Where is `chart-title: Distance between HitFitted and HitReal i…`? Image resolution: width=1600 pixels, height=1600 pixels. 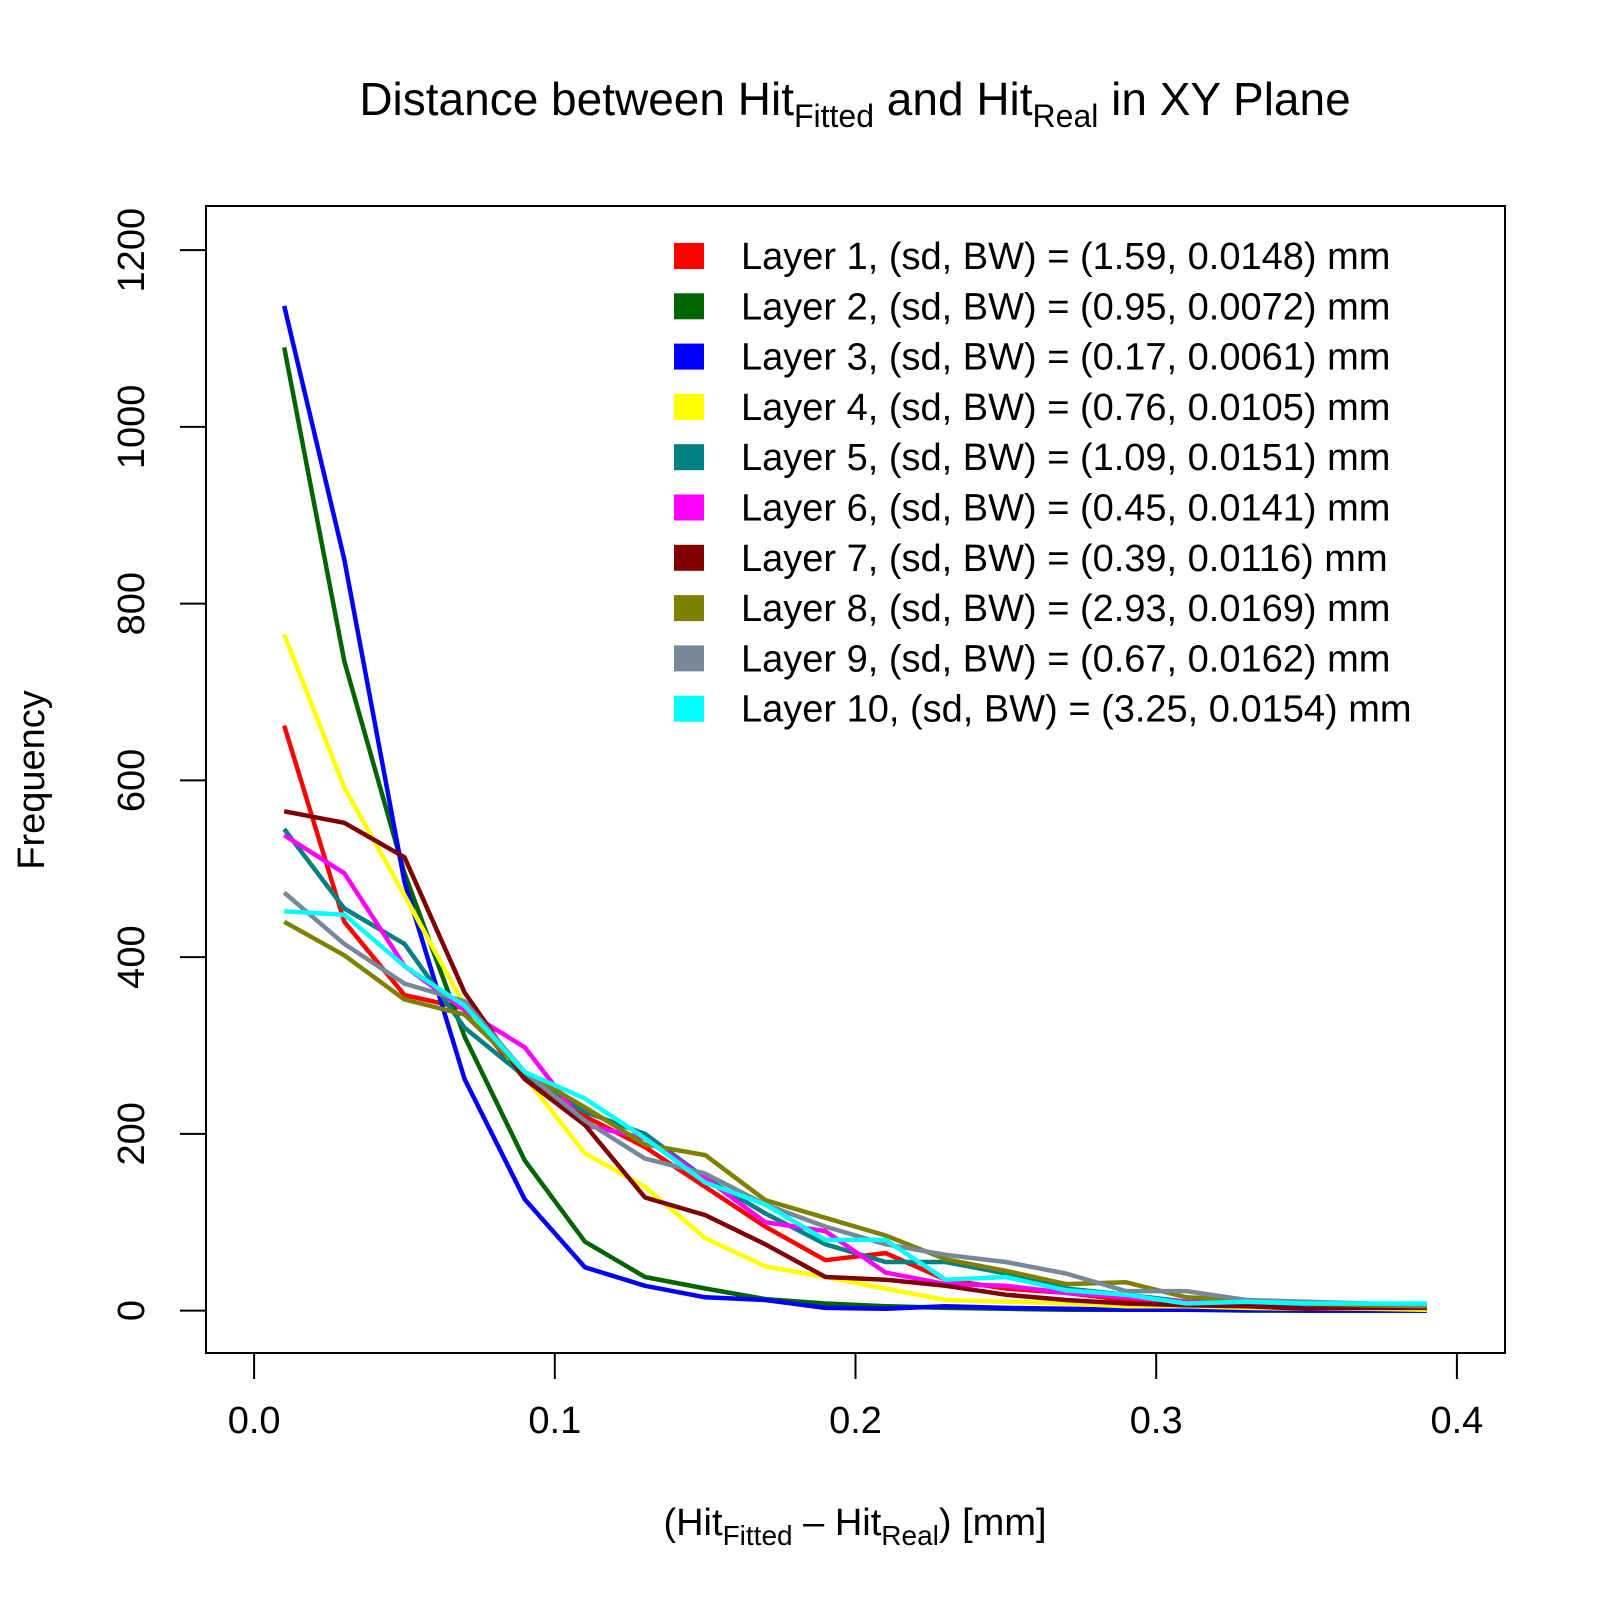
chart-title: Distance between HitFitted and HitReal i… is located at coordinates (854, 103).